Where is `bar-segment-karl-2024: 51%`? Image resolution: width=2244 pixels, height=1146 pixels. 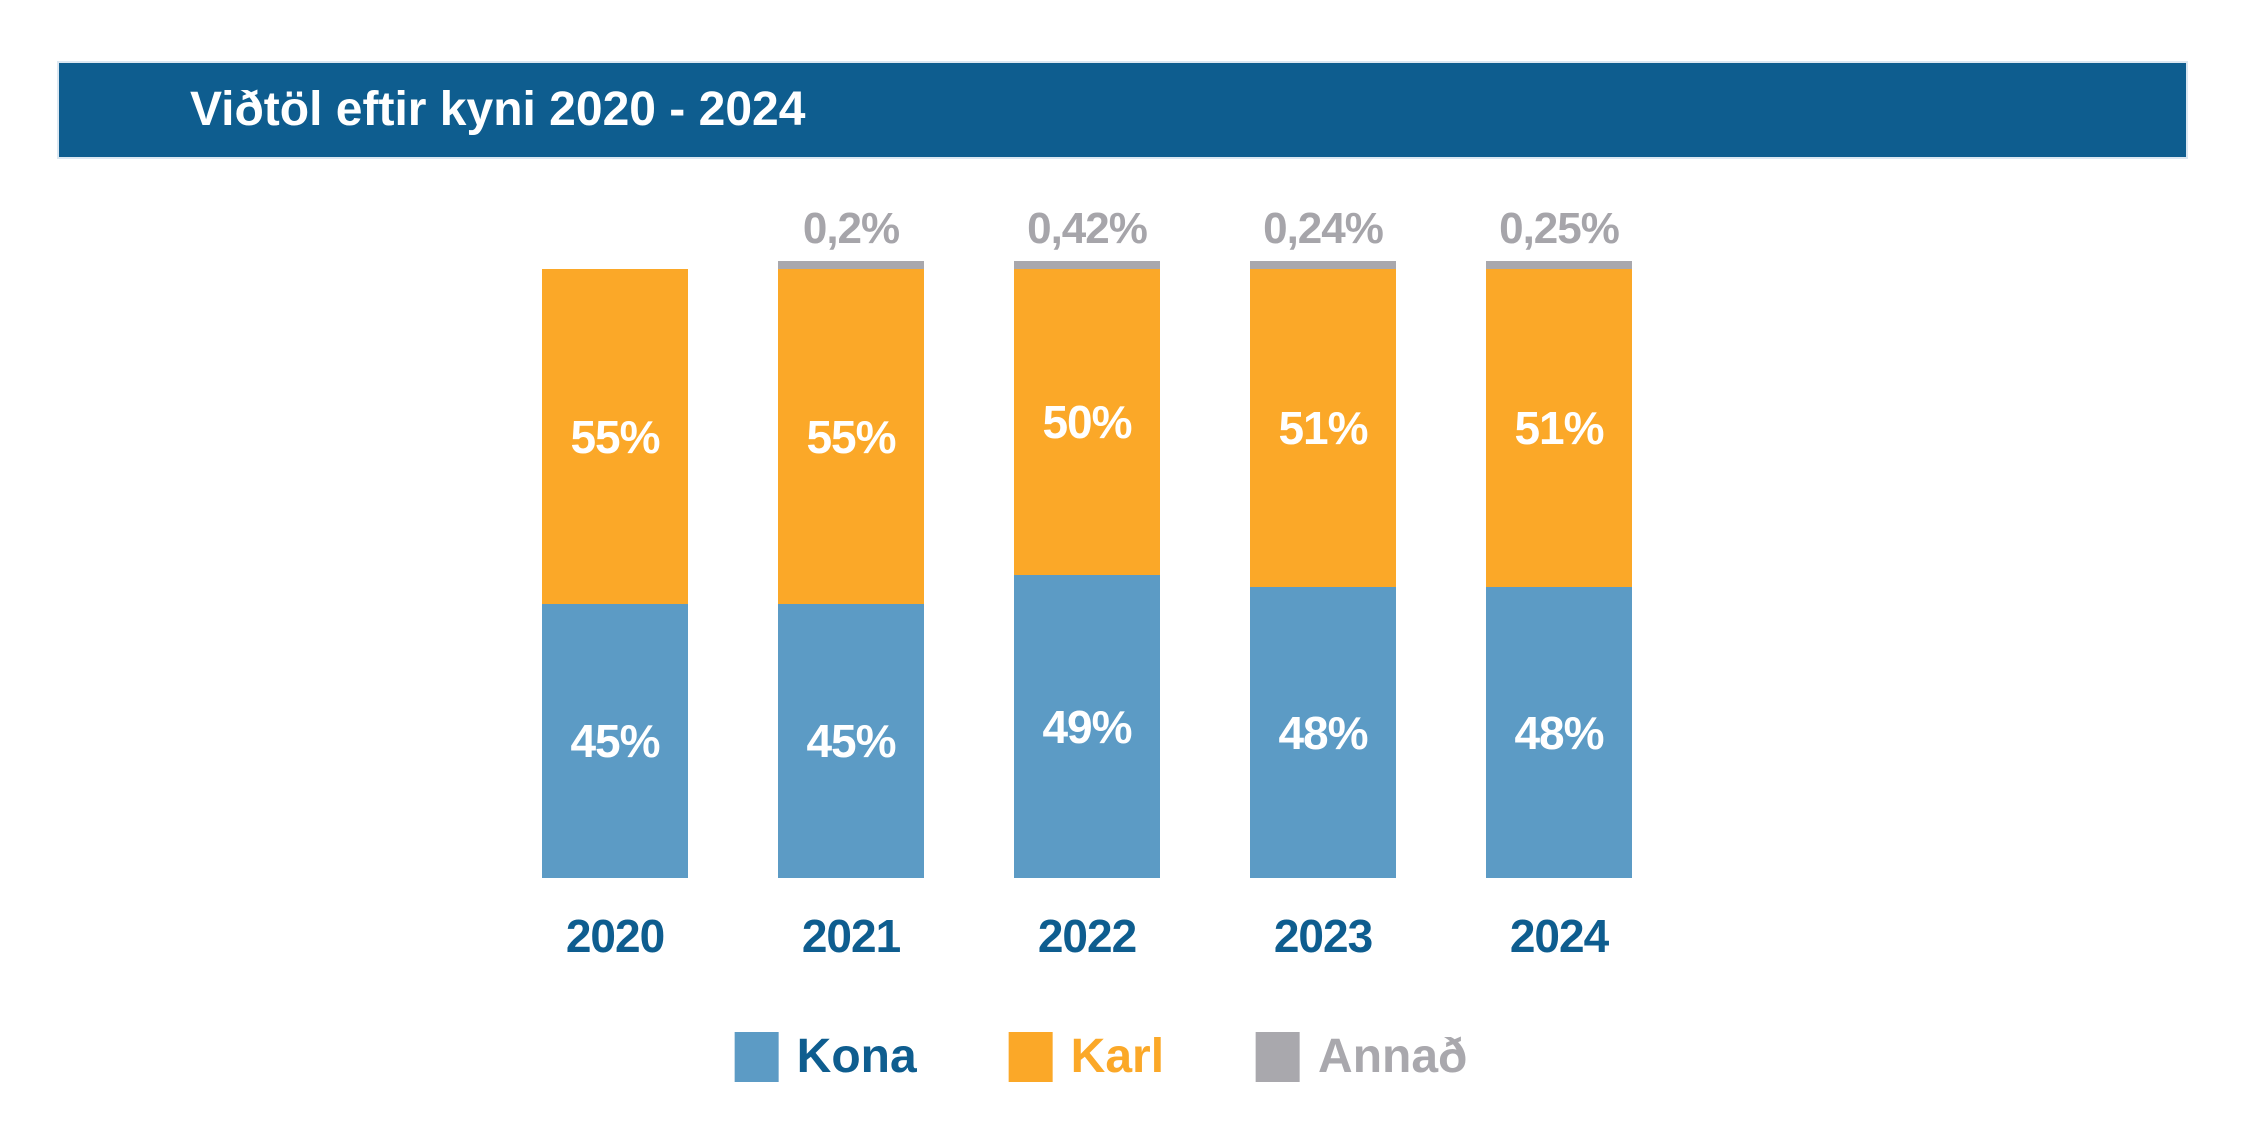
bar-segment-karl-2024: 51% is located at coordinates (1559, 428).